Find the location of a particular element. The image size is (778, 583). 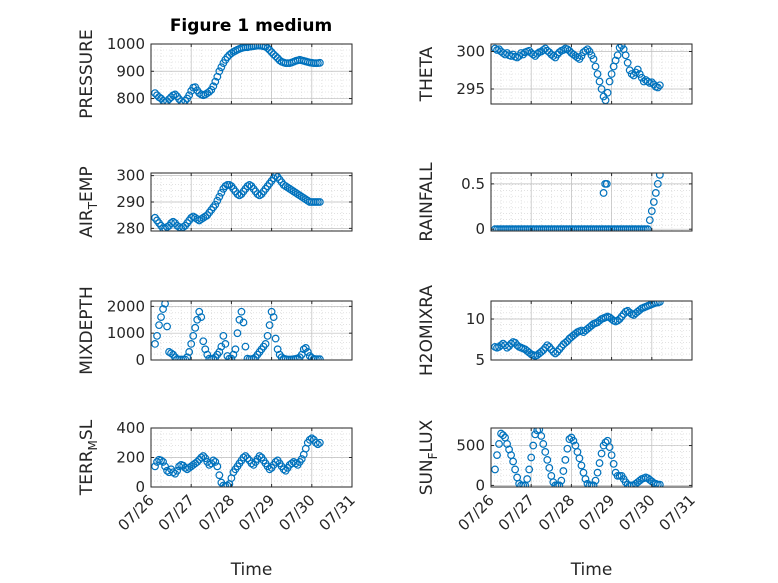

subplot-mixdepth: 0 1000 2000 MIXDEPTH is located at coordinates (215, 330).